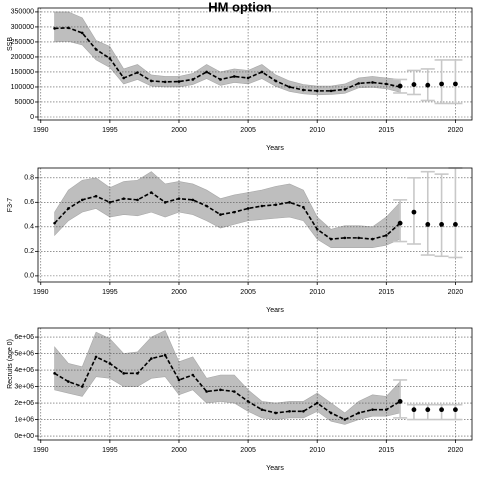 The height and width of the screenshot is (480, 480). What do you see at coordinates (24, 419) in the screenshot?
I see `y-tick-label: 1e+06` at bounding box center [24, 419].